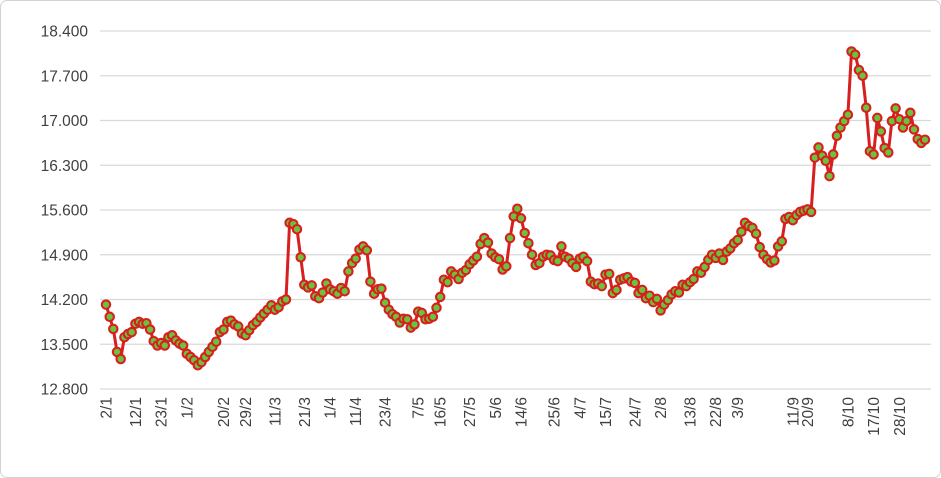  What do you see at coordinates (419, 408) in the screenshot?
I see `x-axis-tick-label: 7/5` at bounding box center [419, 408].